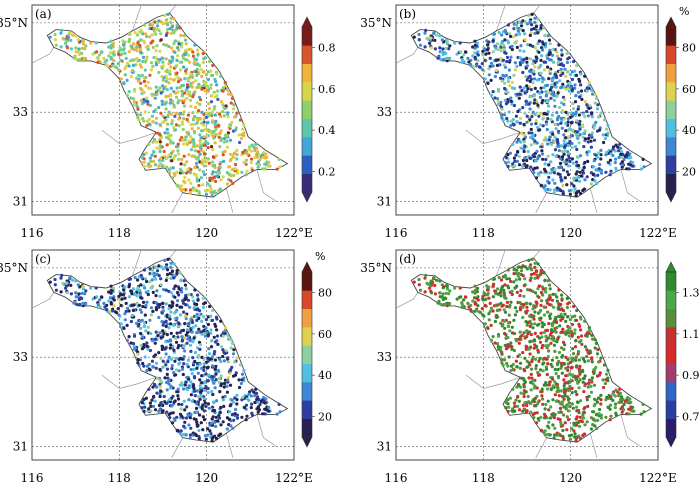  I want to click on x-tick-label: 122°E, so click(658, 478).